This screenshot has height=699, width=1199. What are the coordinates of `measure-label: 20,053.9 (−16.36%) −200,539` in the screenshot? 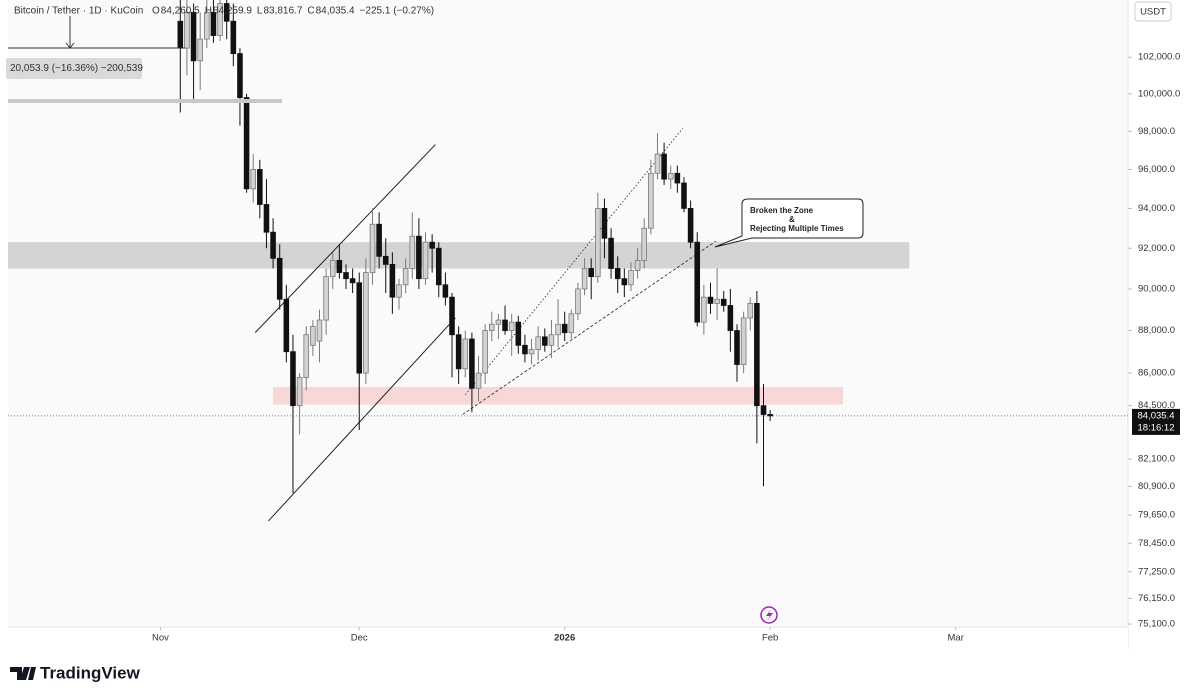 It's located at (76, 68).